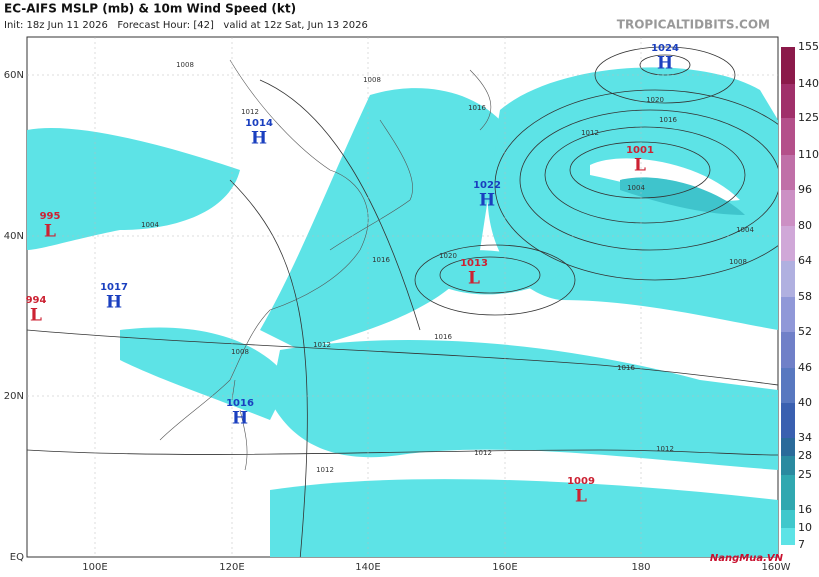  I want to click on colorbar-label: 7, so click(801, 544).